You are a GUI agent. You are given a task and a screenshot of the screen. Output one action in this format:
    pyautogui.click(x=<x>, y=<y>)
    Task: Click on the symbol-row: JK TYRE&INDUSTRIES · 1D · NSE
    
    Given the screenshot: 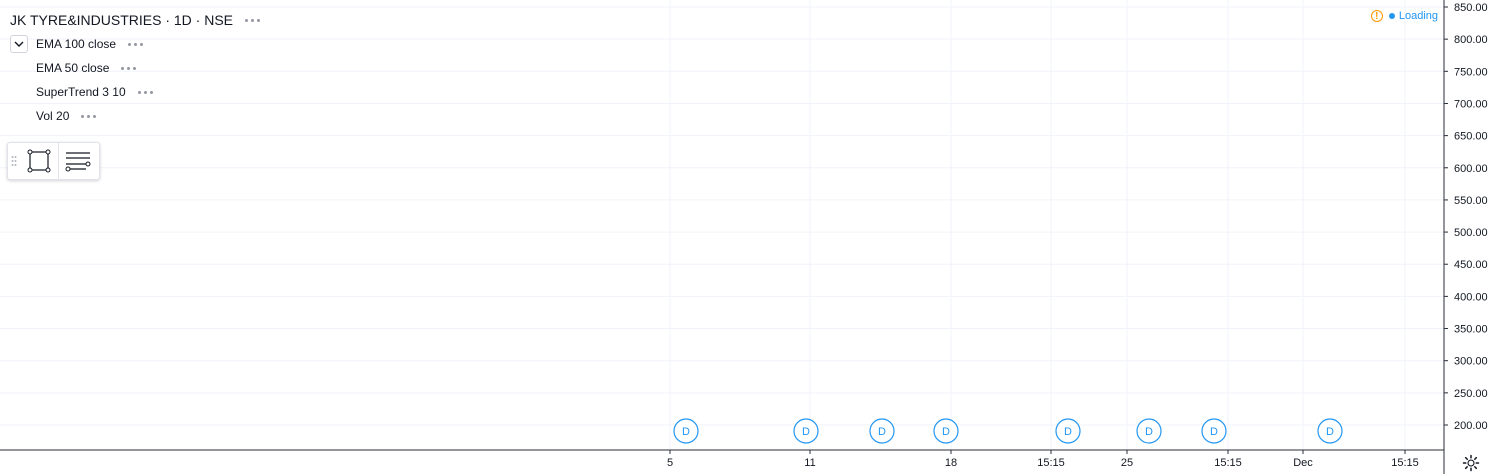 What is the action you would take?
    pyautogui.click(x=135, y=20)
    